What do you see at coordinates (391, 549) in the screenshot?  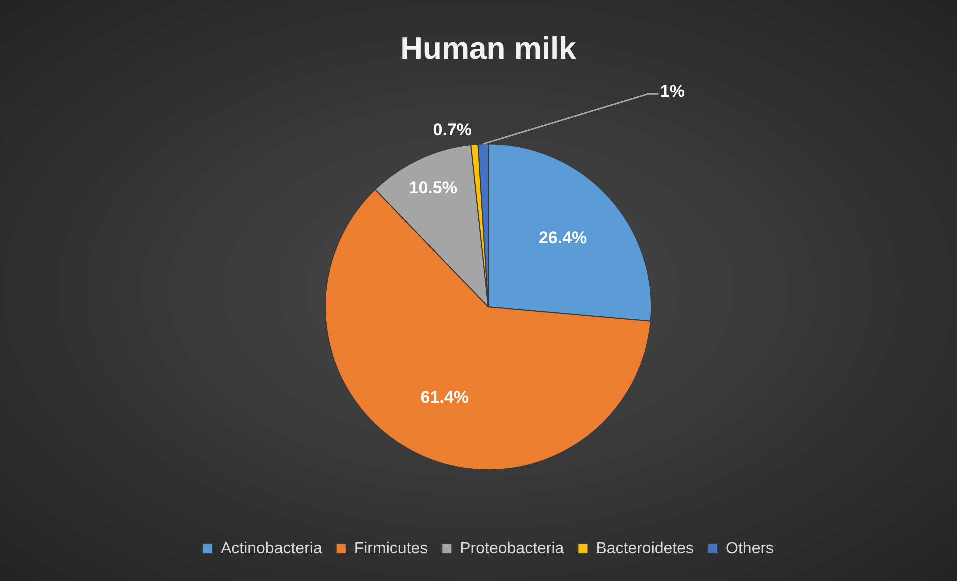 I see `legend-label: Firmicutes` at bounding box center [391, 549].